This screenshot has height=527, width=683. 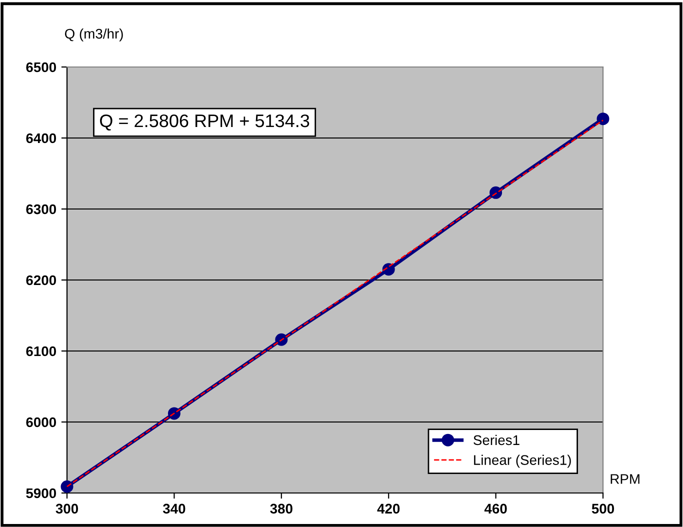 What do you see at coordinates (41, 493) in the screenshot?
I see `y-tick-label: 5900` at bounding box center [41, 493].